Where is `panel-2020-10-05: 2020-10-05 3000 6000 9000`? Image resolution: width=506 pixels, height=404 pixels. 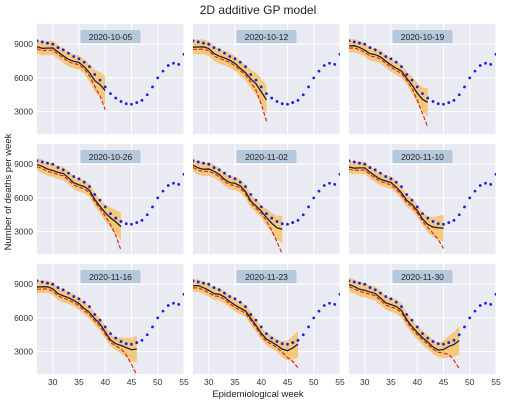 panel-2020-10-05: 2020-10-05 3000 6000 9000 is located at coordinates (99, 79).